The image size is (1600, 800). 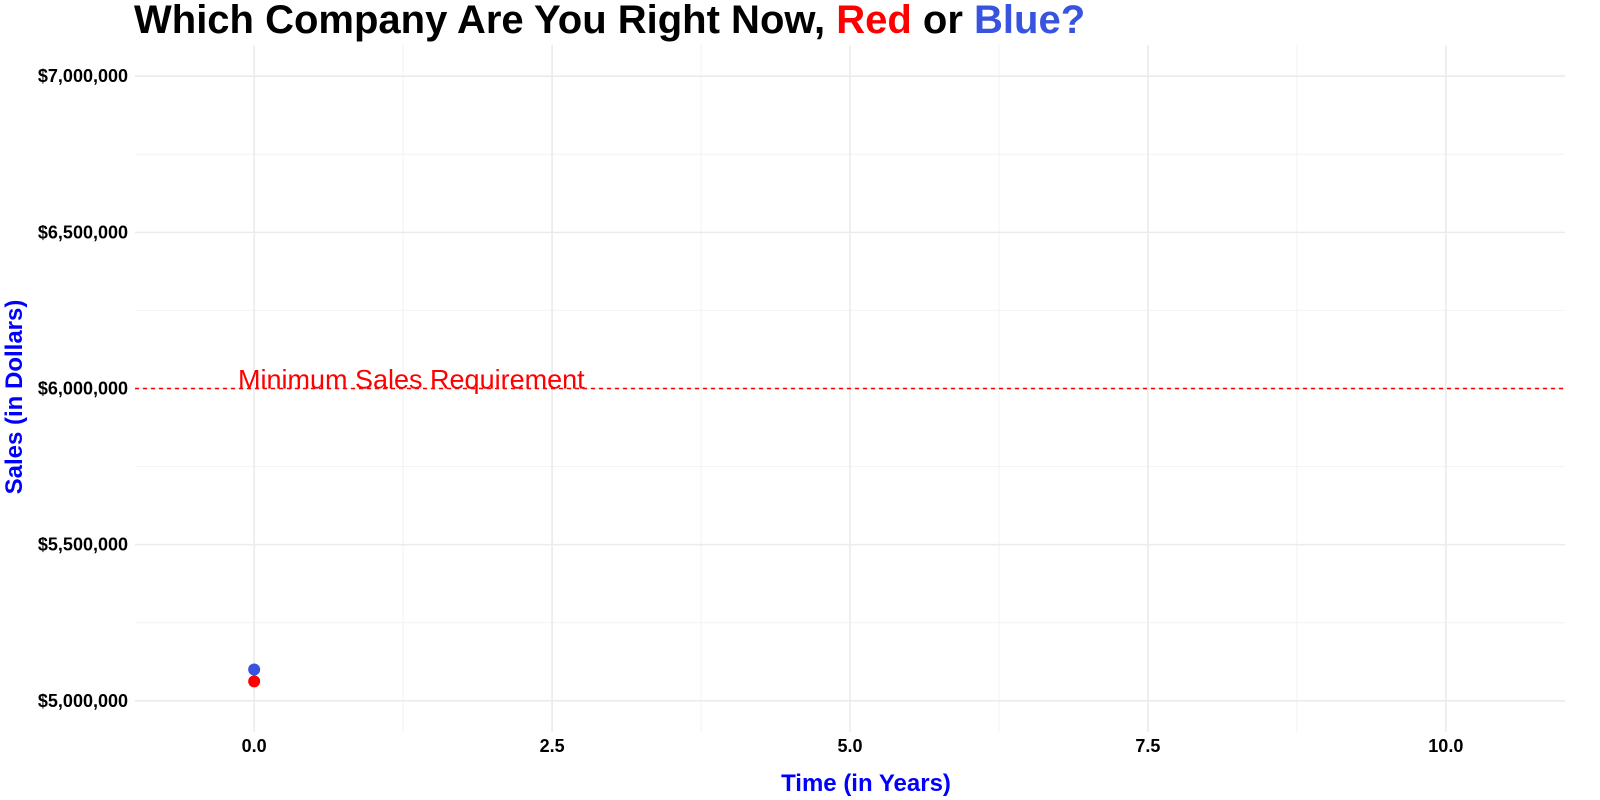 I want to click on y-axis-title: Sales (in Dollars), so click(x=14, y=397).